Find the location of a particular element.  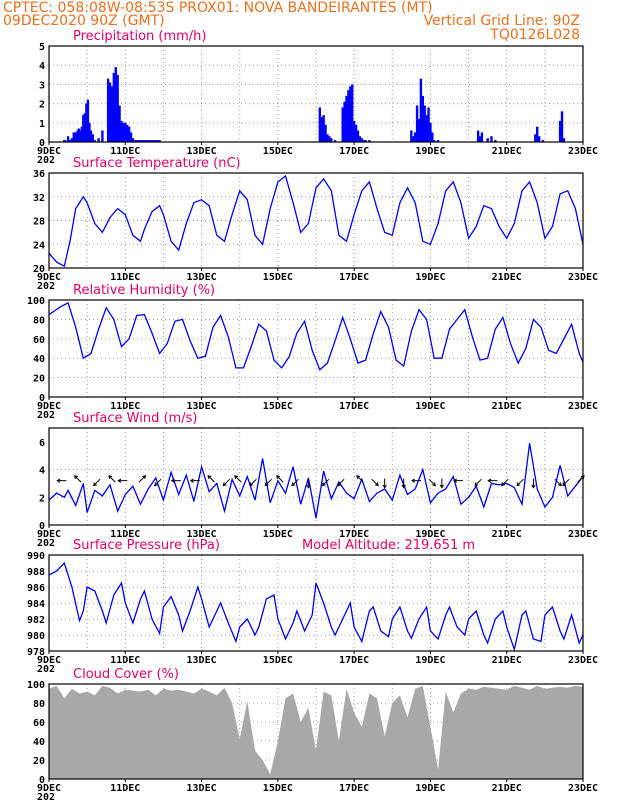

header-model-code: TQ0126L028 is located at coordinates (534, 35).